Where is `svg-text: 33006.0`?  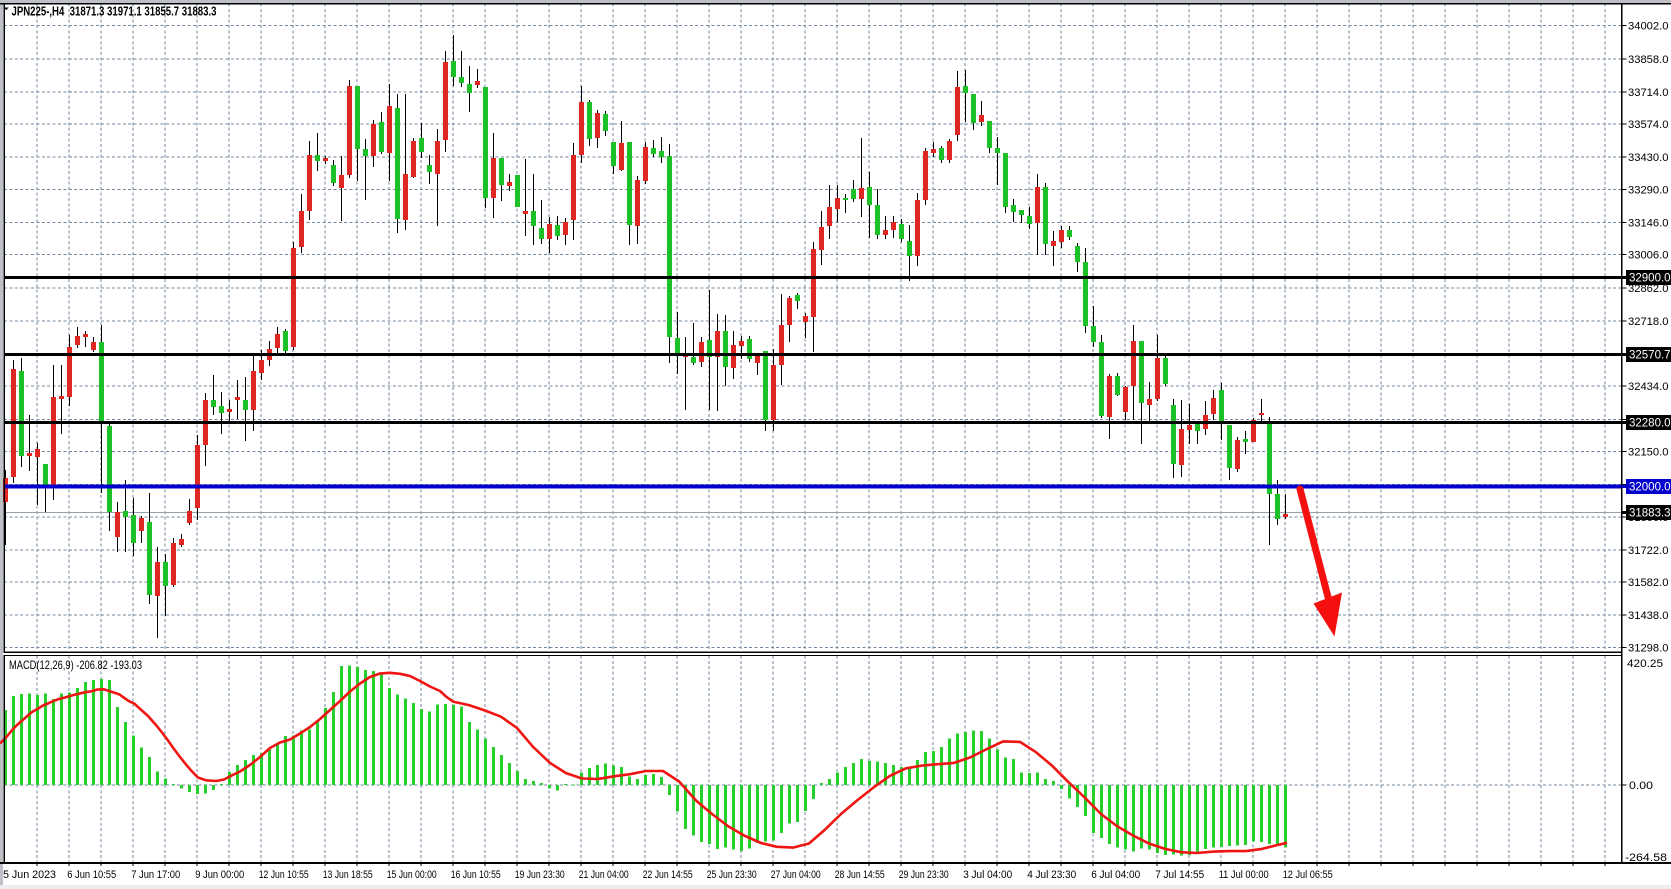 svg-text: 33006.0 is located at coordinates (1648, 256).